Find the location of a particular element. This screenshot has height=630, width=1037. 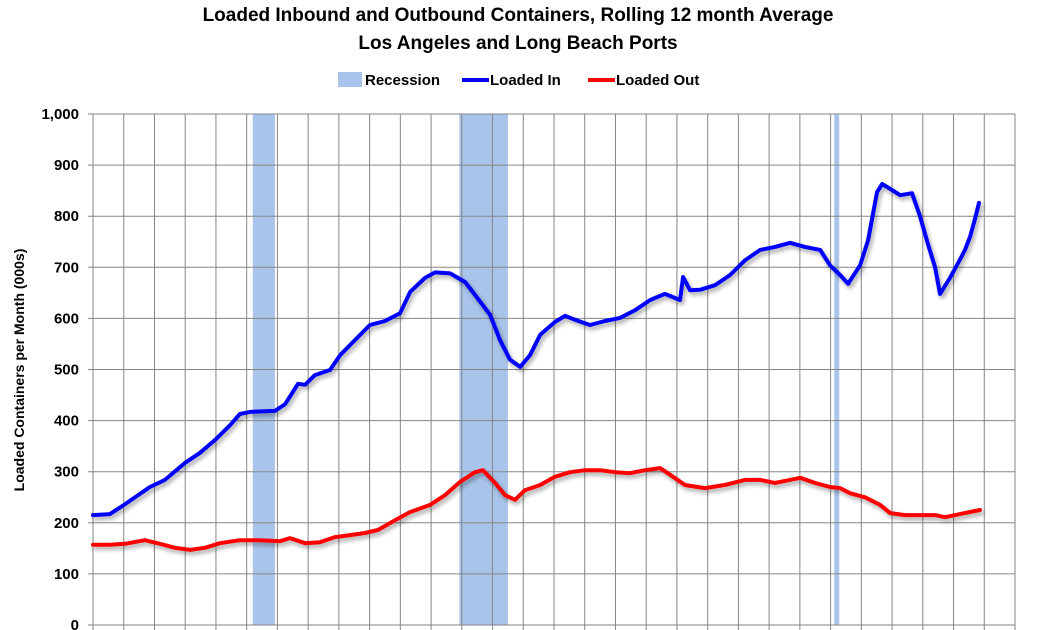

y-tick-label: 300 is located at coordinates (66, 472).